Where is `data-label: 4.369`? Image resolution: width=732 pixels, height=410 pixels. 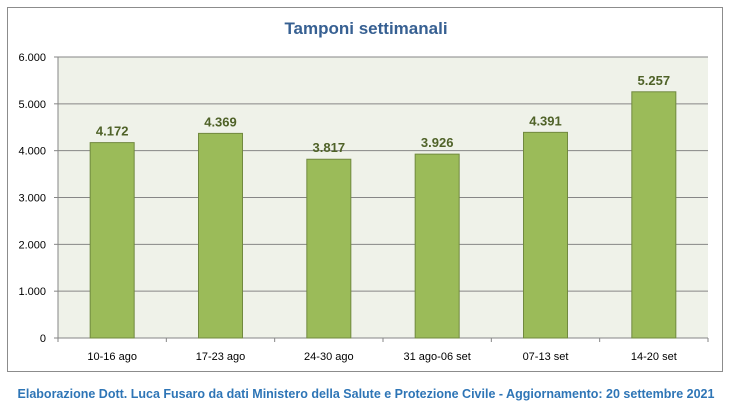 data-label: 4.369 is located at coordinates (220, 121).